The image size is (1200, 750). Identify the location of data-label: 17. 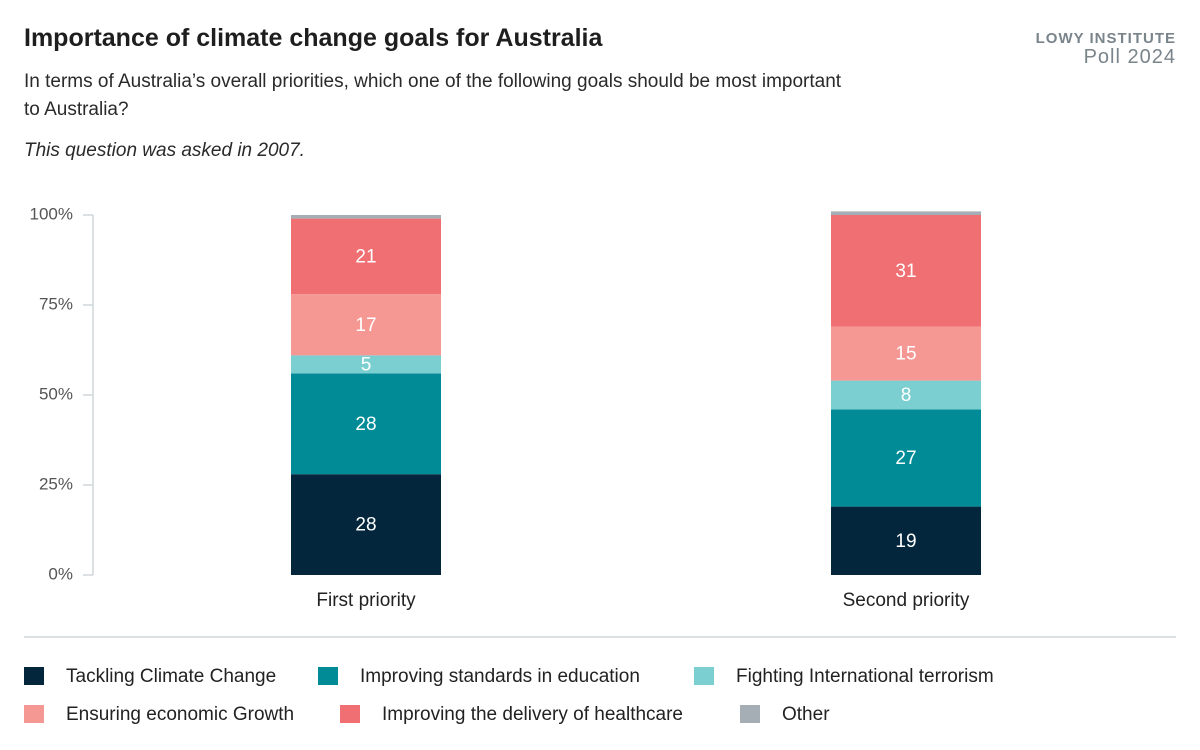
(365, 325).